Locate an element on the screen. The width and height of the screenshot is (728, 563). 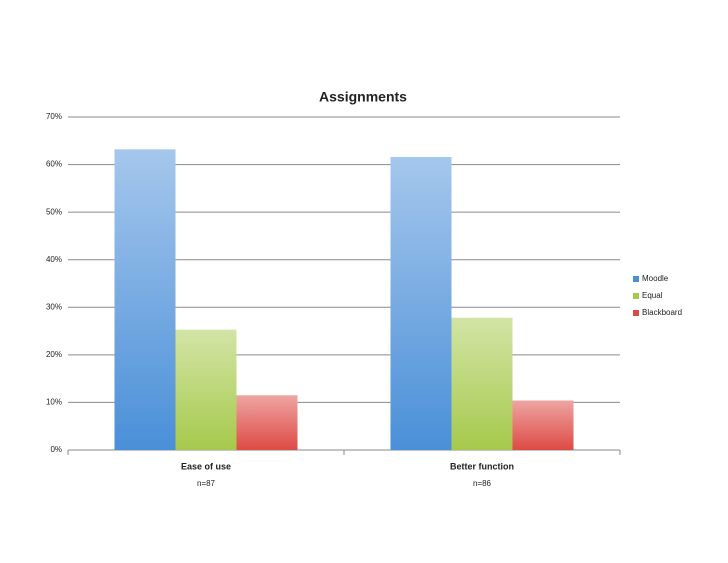
y-tick-label: 10% is located at coordinates (54, 402).